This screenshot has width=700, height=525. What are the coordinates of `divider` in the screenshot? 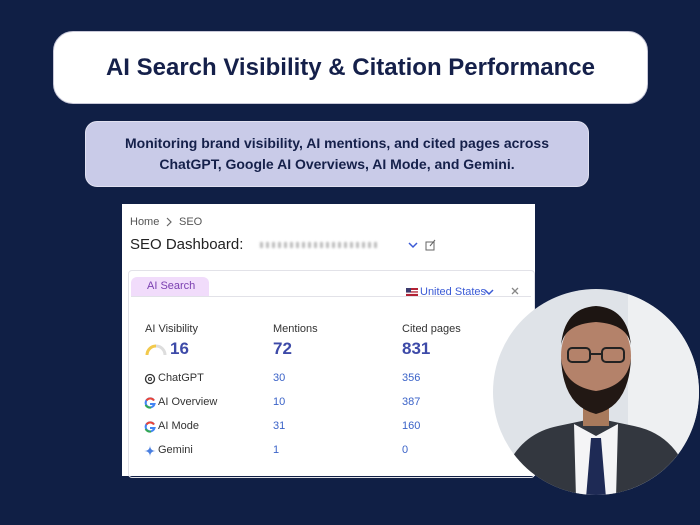 It's located at (331, 296).